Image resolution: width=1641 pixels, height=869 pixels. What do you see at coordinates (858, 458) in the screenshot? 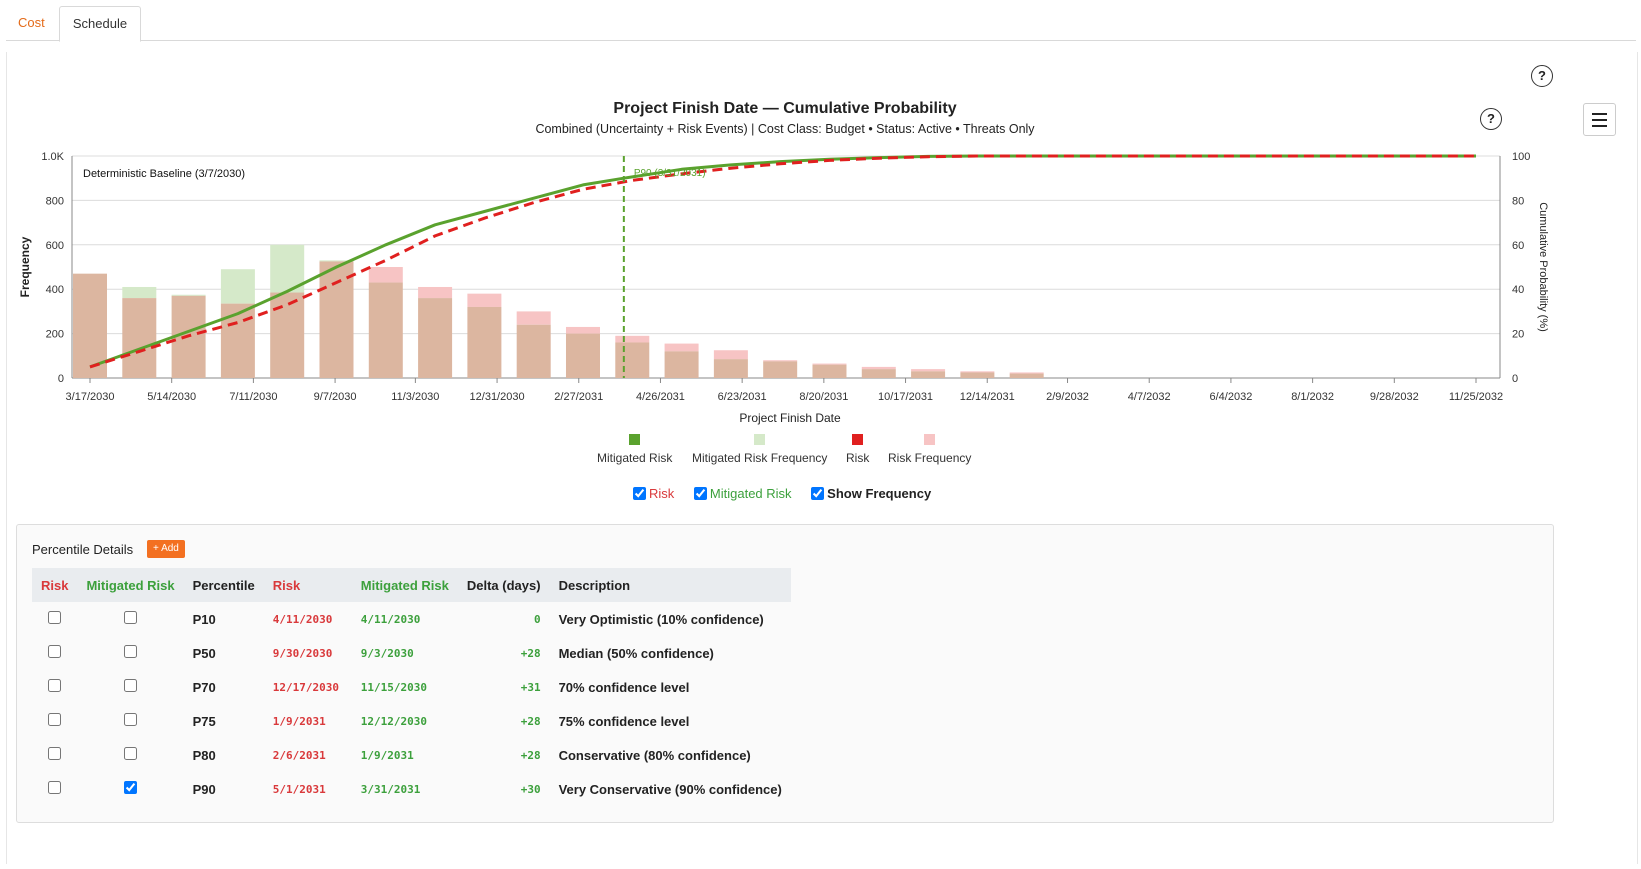
I see `legend-label: Risk` at bounding box center [858, 458].